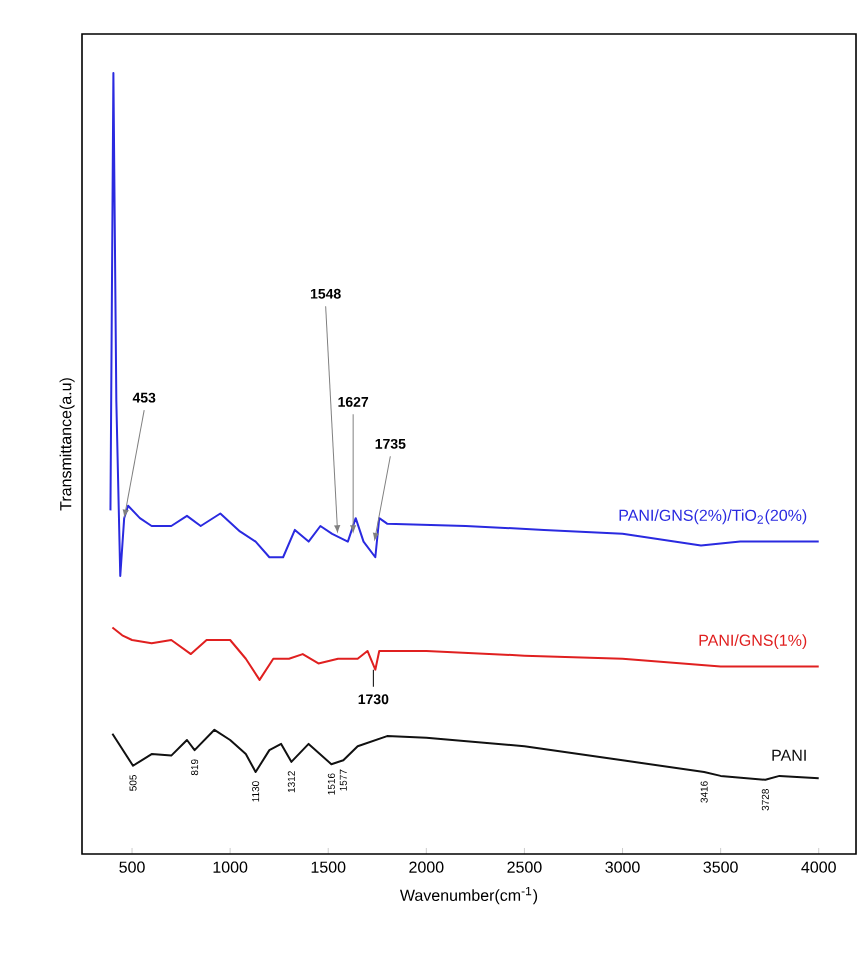 The image size is (862, 978). Describe the element at coordinates (230, 867) in the screenshot. I see `x-tick-label: 1000` at that location.